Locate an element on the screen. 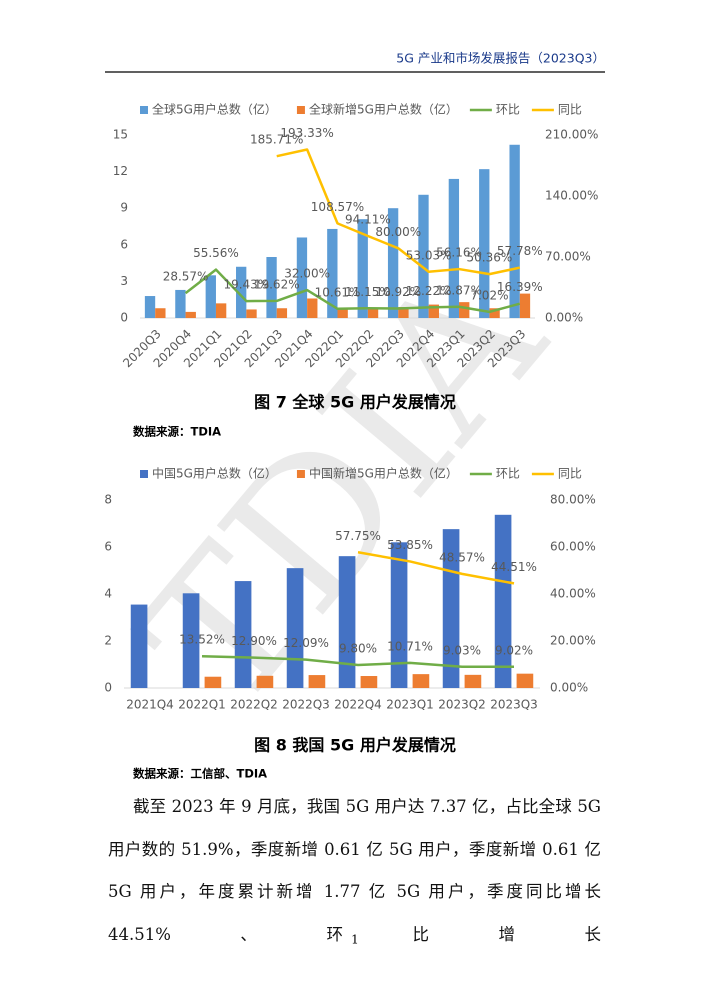 The width and height of the screenshot is (710, 1004). data-label: 32.00% is located at coordinates (307, 274).